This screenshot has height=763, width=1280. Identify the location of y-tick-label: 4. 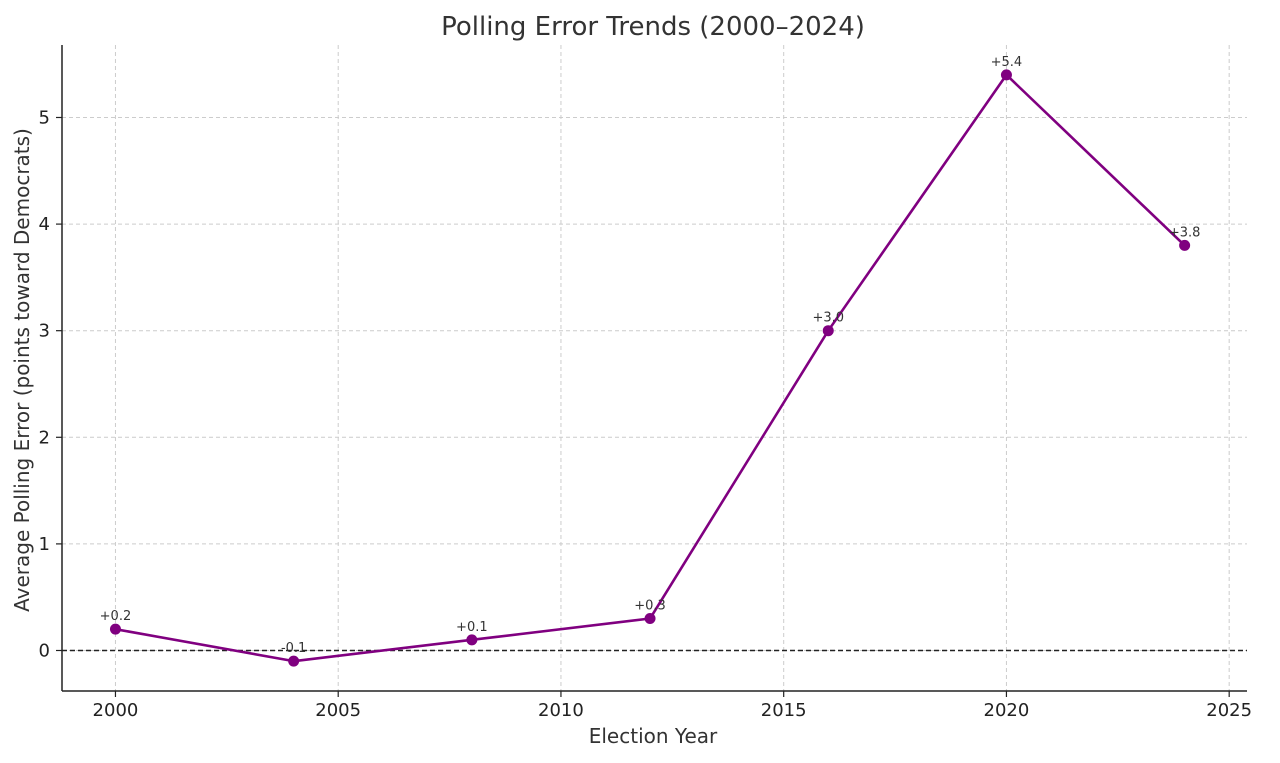
(44, 224).